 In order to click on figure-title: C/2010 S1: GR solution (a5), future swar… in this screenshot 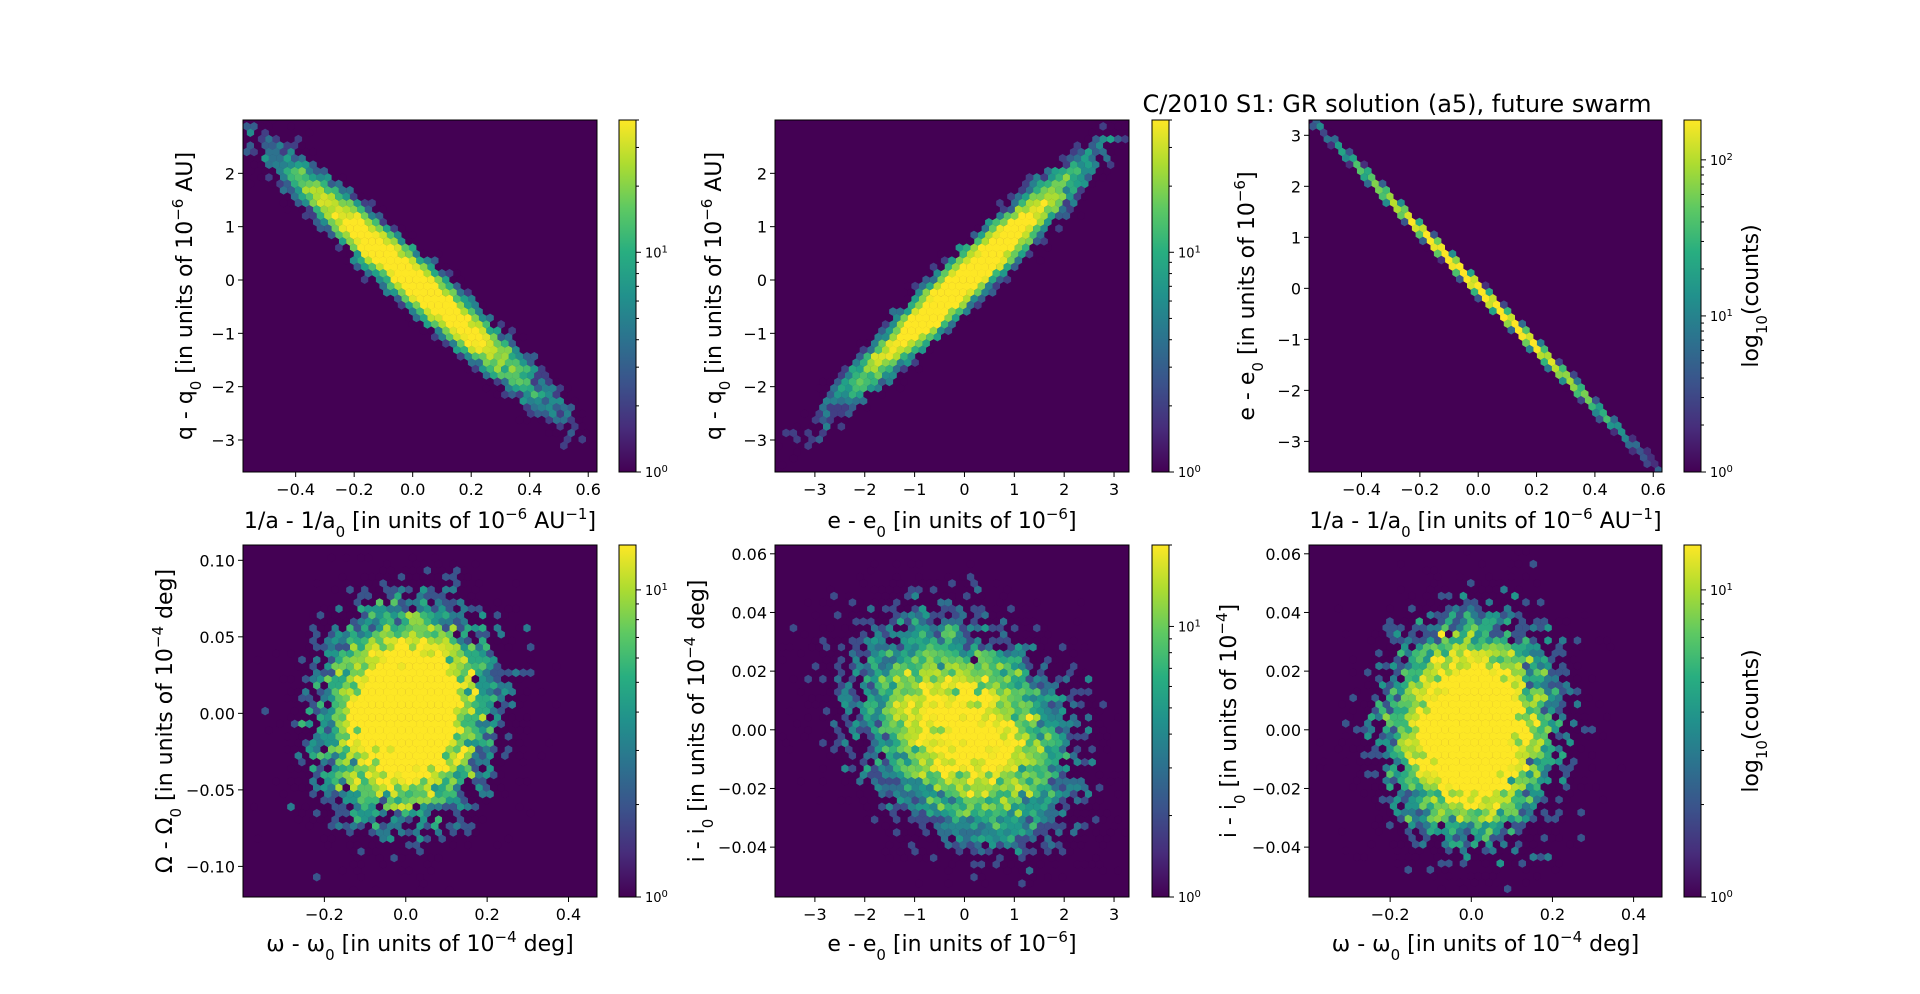, I will do `click(1397, 104)`.